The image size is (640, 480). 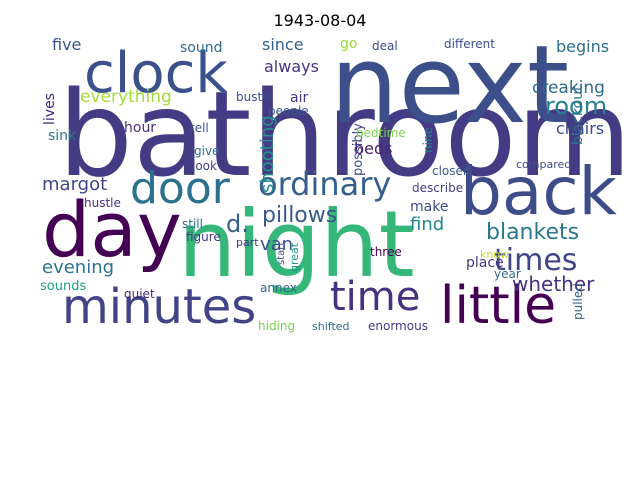 What do you see at coordinates (485, 263) in the screenshot?
I see `word-cloud-word: place` at bounding box center [485, 263].